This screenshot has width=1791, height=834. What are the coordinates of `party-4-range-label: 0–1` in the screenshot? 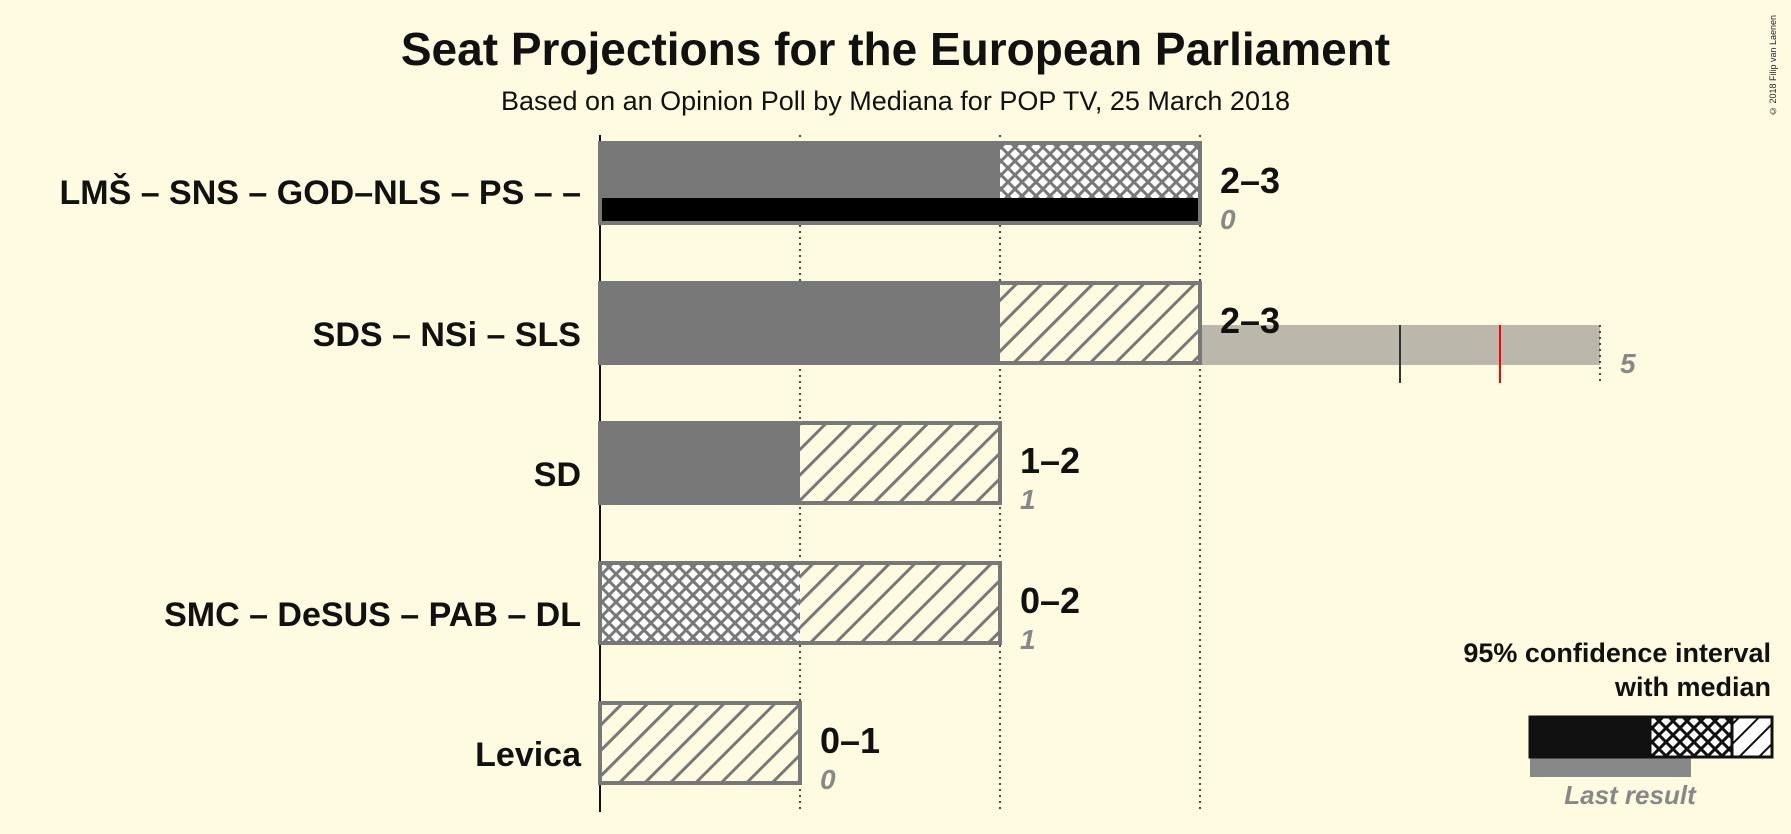 It's located at (850, 740).